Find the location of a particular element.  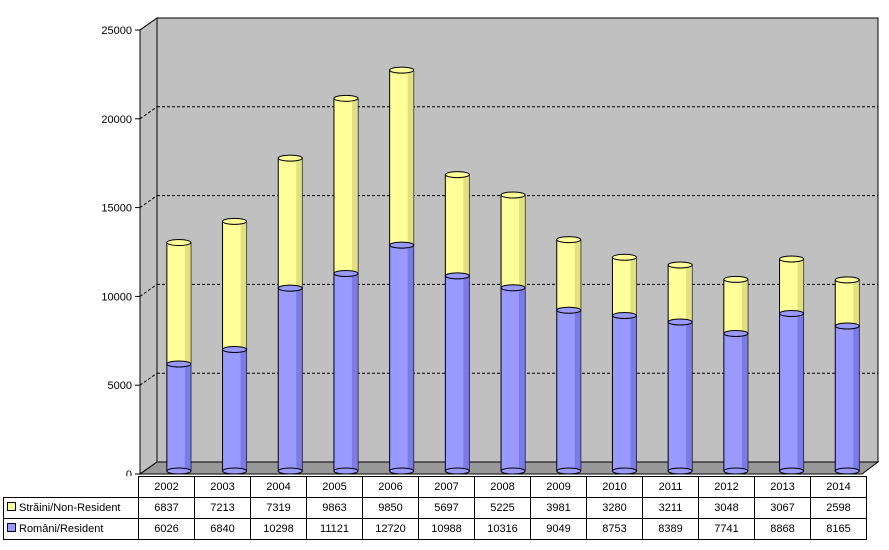

data-table-category: 2007 is located at coordinates (447, 487).